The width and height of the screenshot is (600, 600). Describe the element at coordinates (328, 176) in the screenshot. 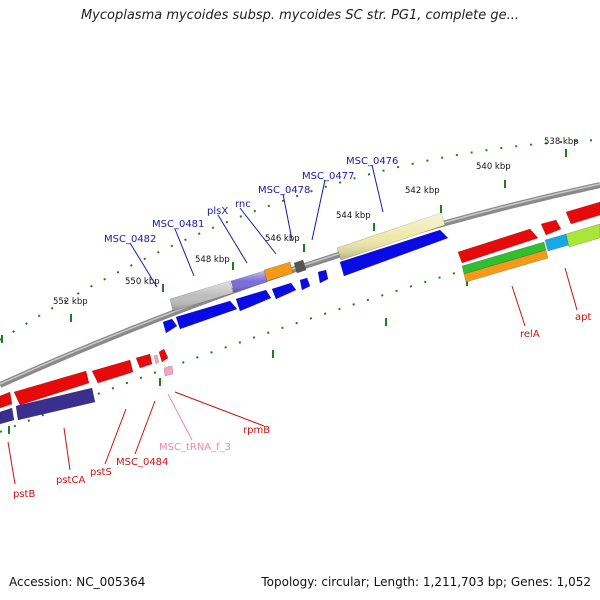

I see `gene-label-msc0477: MSC_0477` at that location.